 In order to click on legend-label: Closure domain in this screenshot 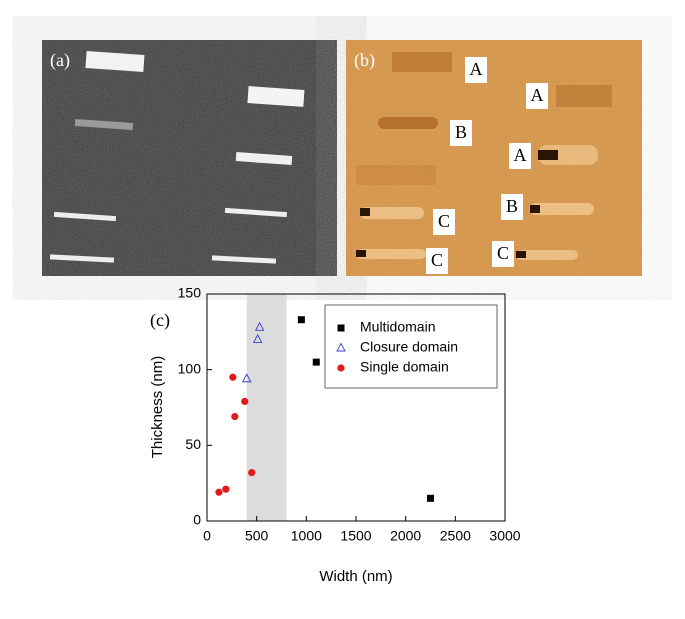, I will do `click(409, 347)`.